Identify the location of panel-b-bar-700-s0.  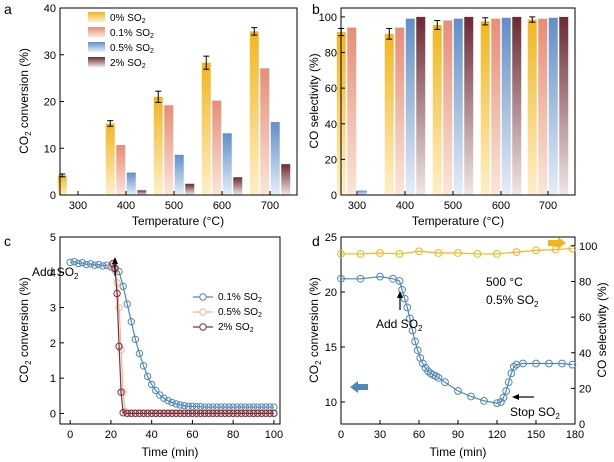
(532, 107).